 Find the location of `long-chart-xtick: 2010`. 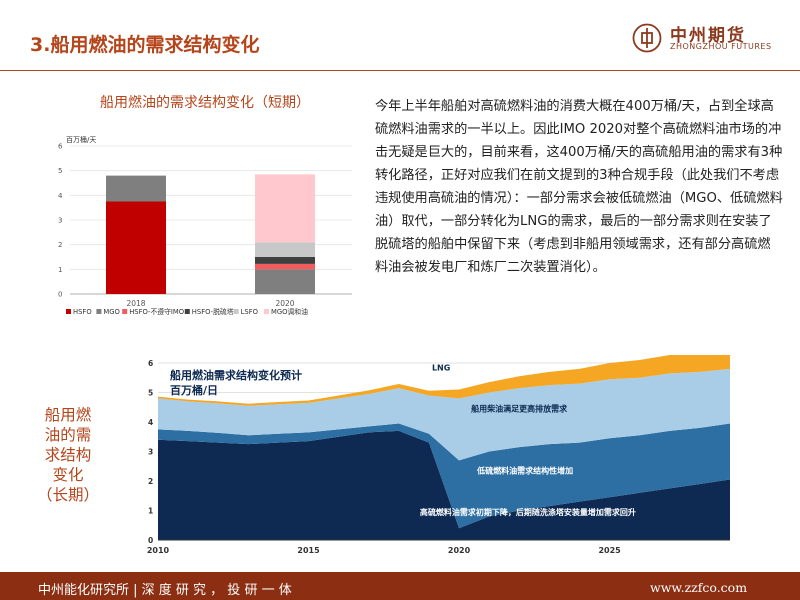

long-chart-xtick: 2010 is located at coordinates (158, 550).